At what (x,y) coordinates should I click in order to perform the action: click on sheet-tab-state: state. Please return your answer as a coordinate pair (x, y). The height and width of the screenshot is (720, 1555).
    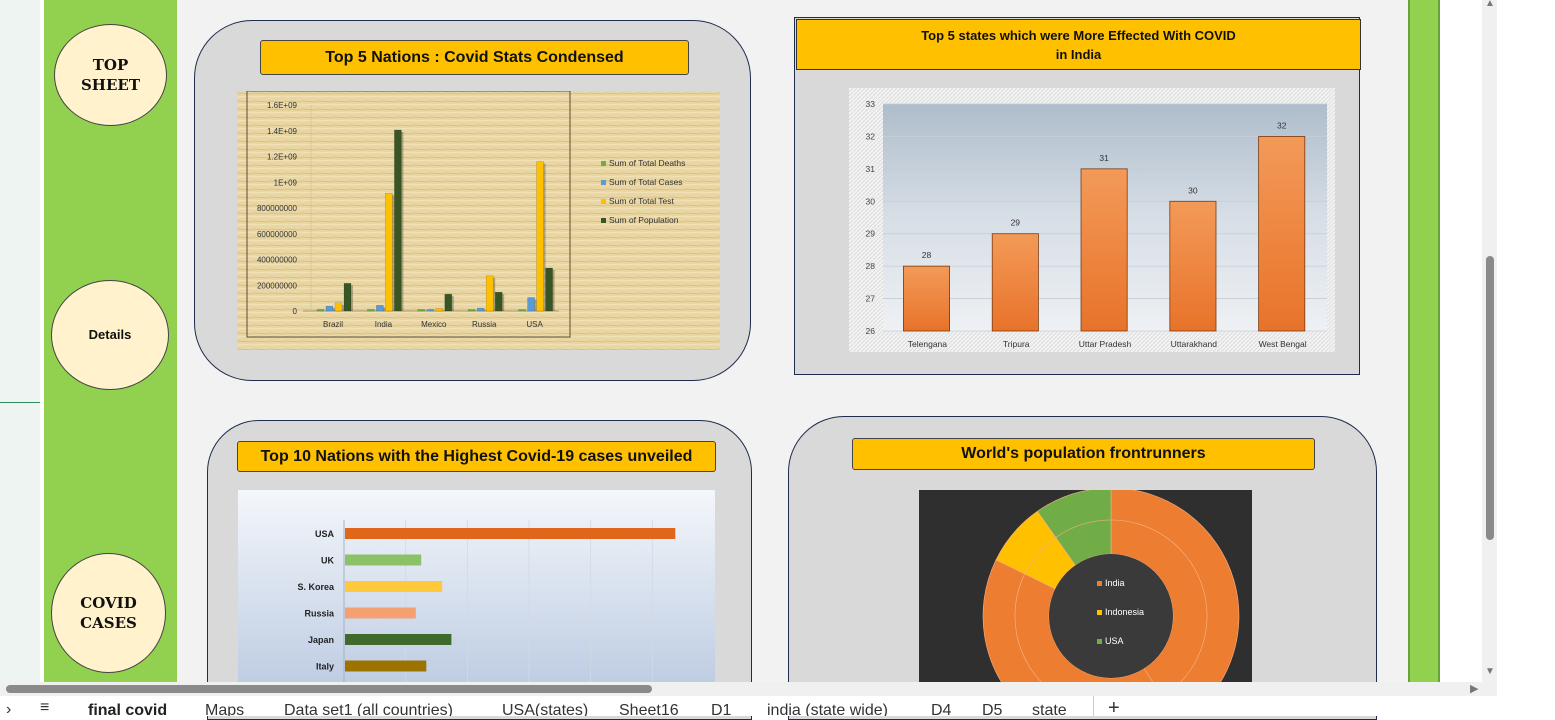
    Looking at the image, I should click on (1049, 709).